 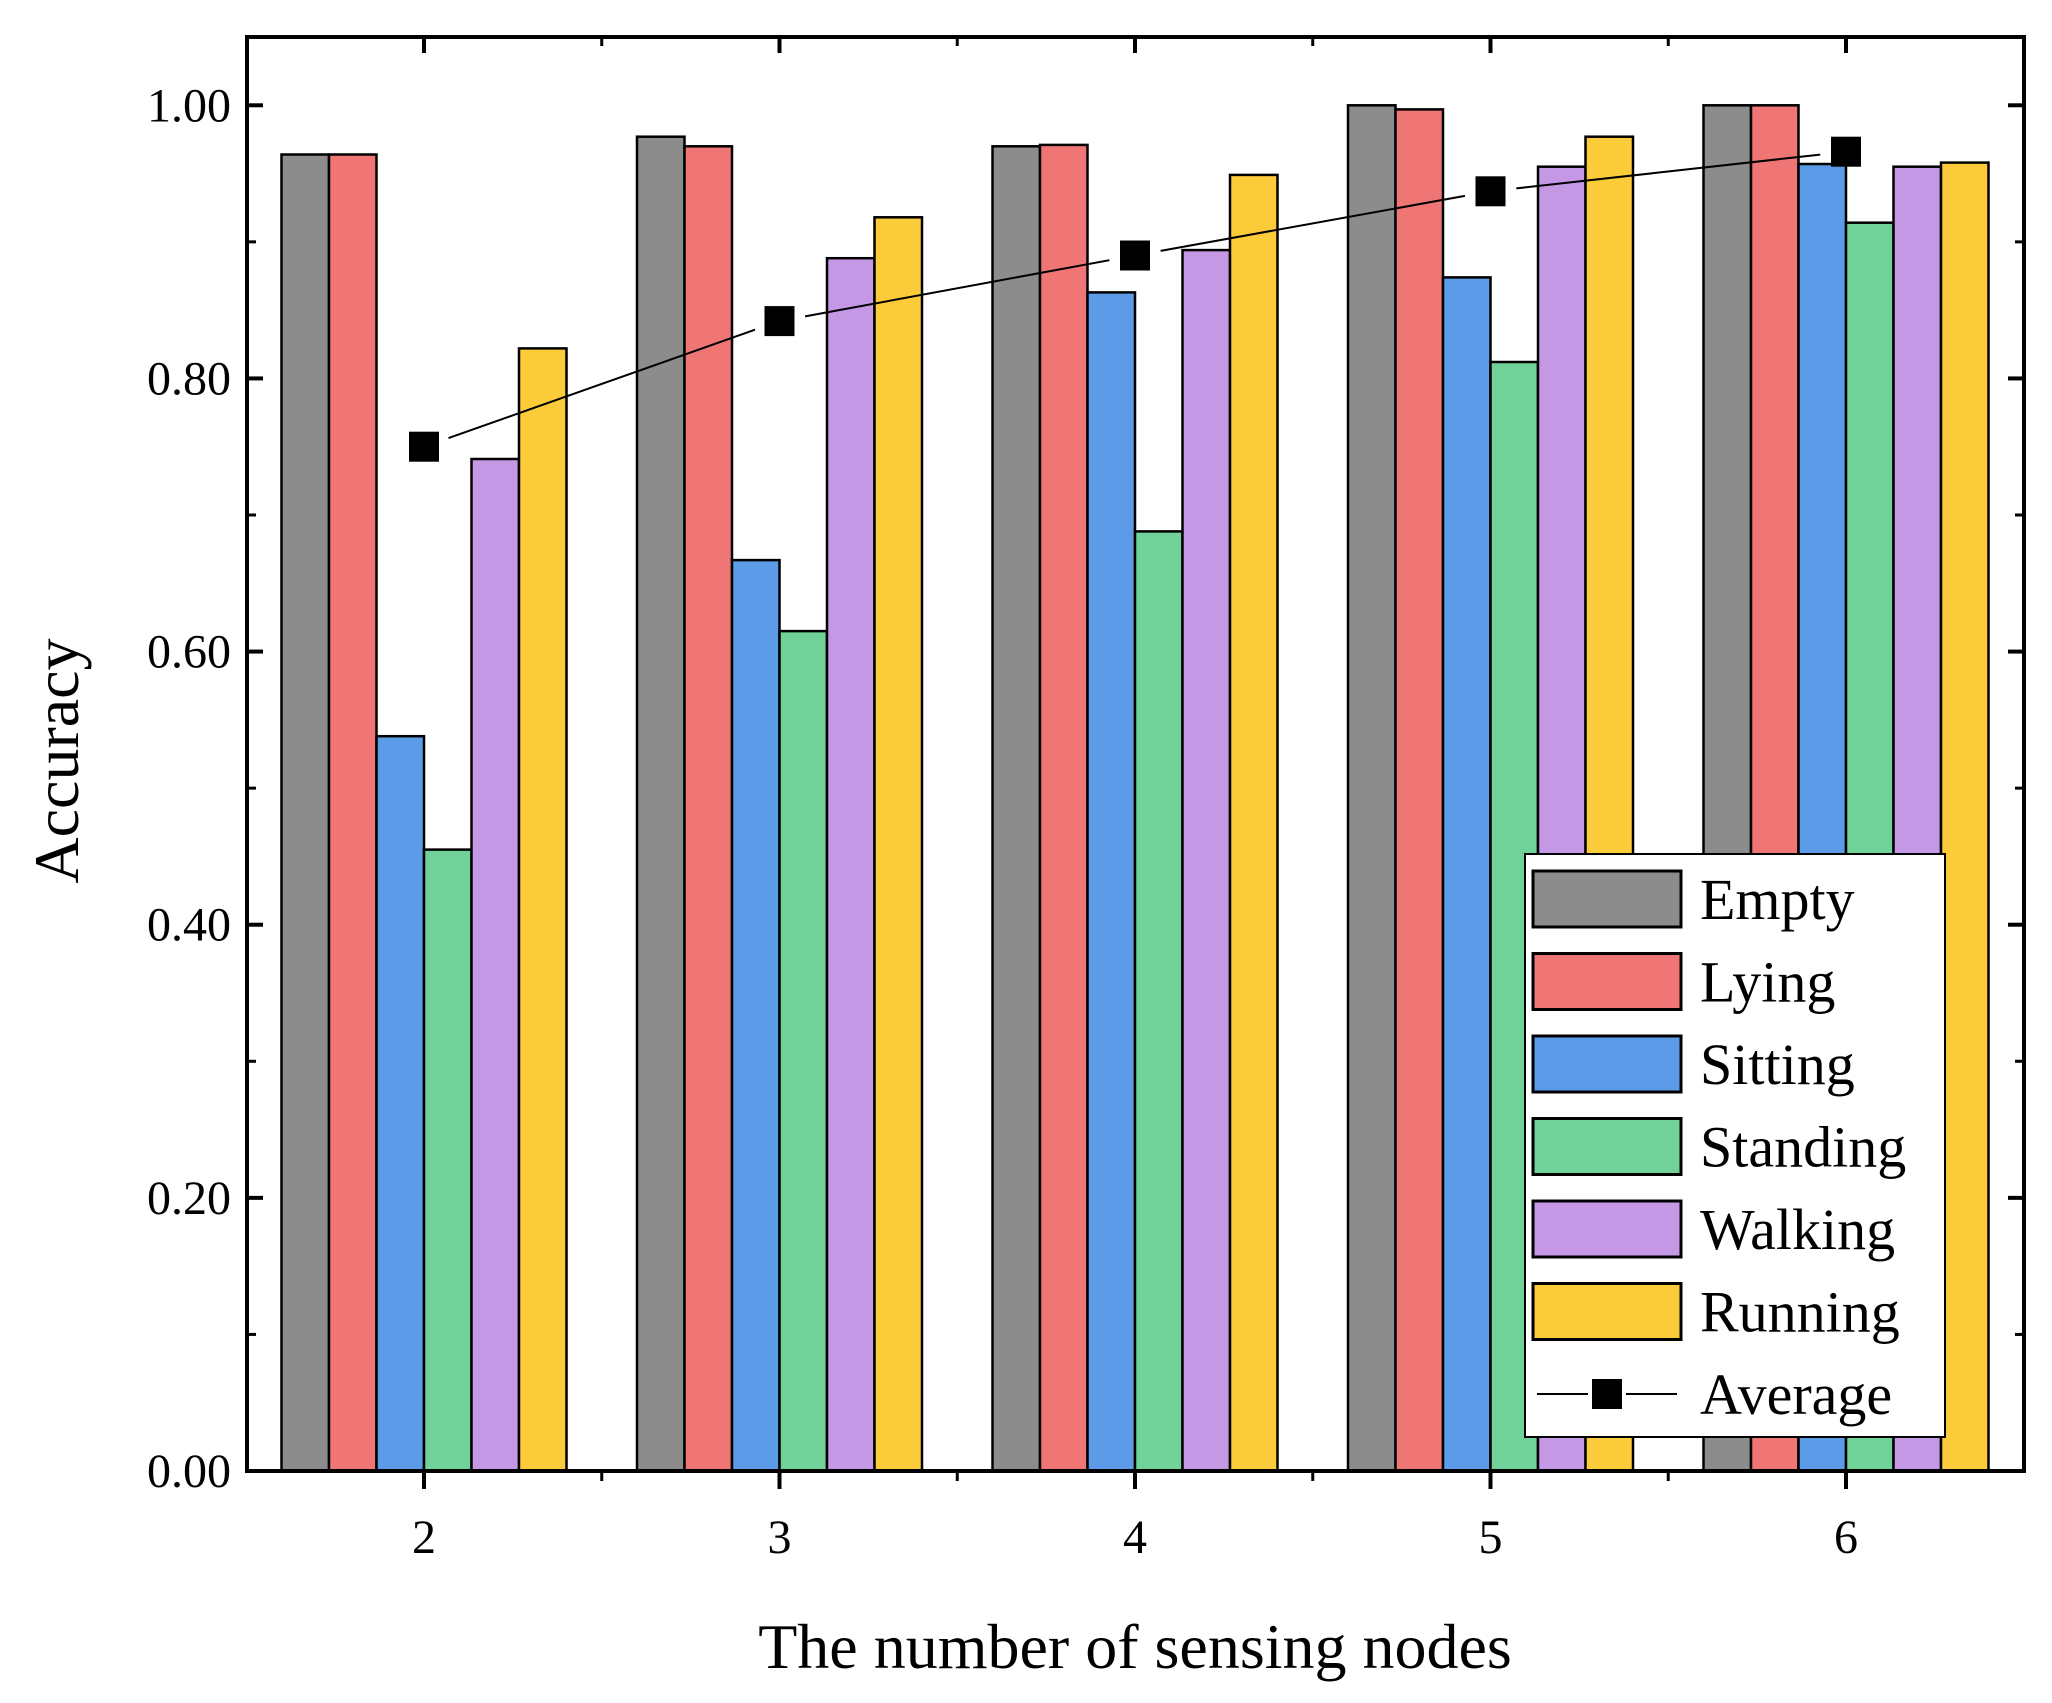 What do you see at coordinates (1135, 1646) in the screenshot?
I see `x-axis-title: The number of sensing nodes` at bounding box center [1135, 1646].